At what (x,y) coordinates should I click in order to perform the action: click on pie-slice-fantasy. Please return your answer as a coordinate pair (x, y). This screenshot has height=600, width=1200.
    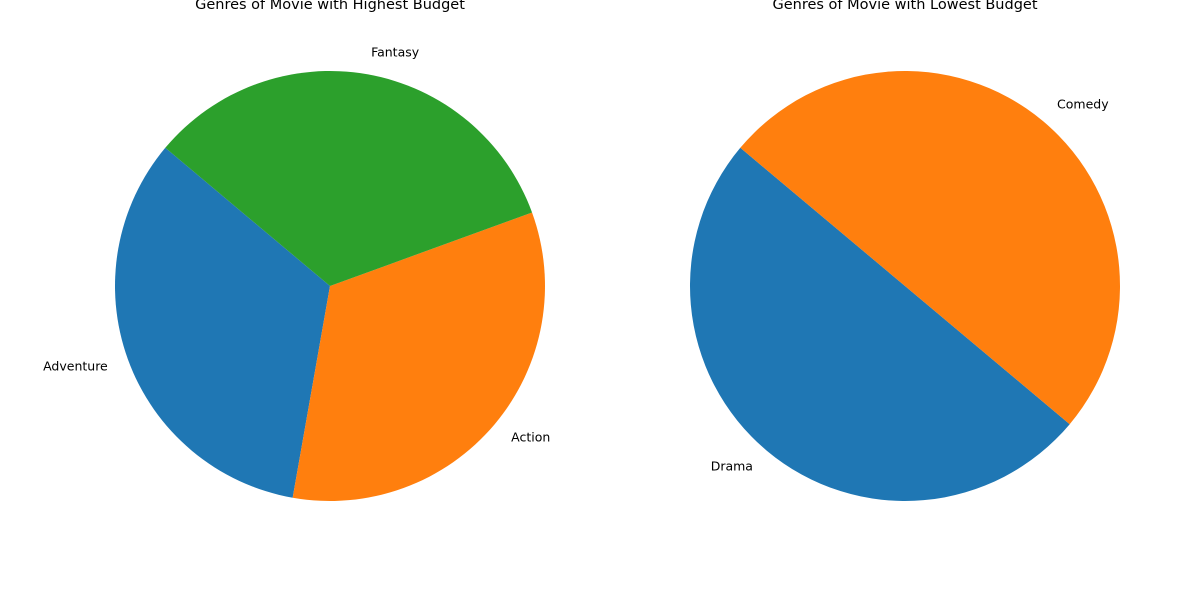
    Looking at the image, I should click on (349, 179).